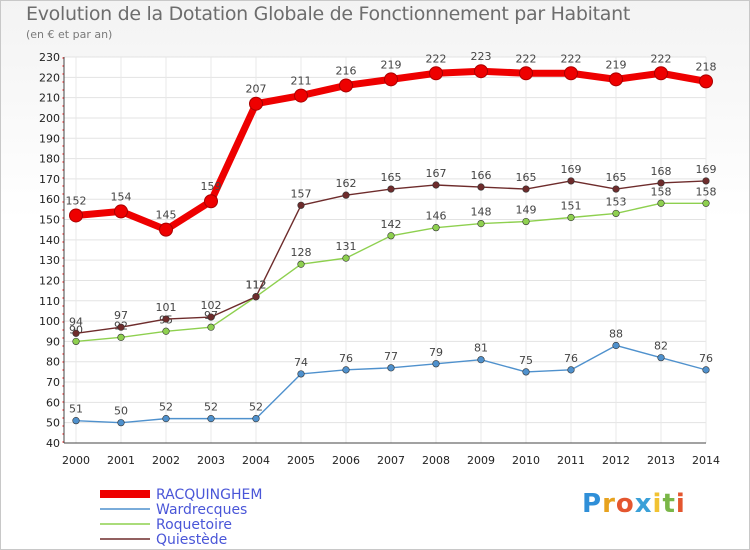  Describe the element at coordinates (680, 504) in the screenshot. I see `logo-letter: i` at that location.